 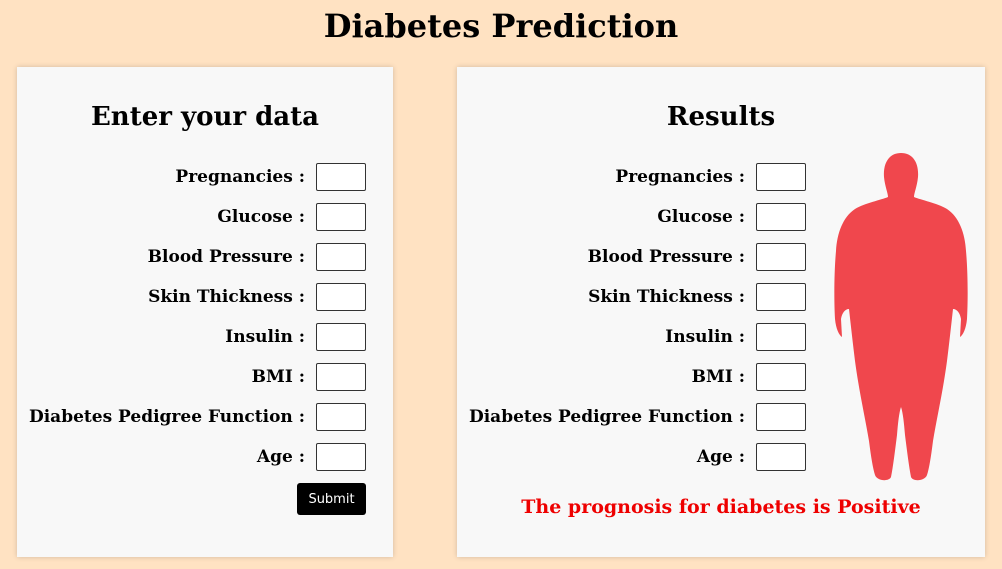 What do you see at coordinates (341, 177) in the screenshot?
I see `pregnancies-input` at bounding box center [341, 177].